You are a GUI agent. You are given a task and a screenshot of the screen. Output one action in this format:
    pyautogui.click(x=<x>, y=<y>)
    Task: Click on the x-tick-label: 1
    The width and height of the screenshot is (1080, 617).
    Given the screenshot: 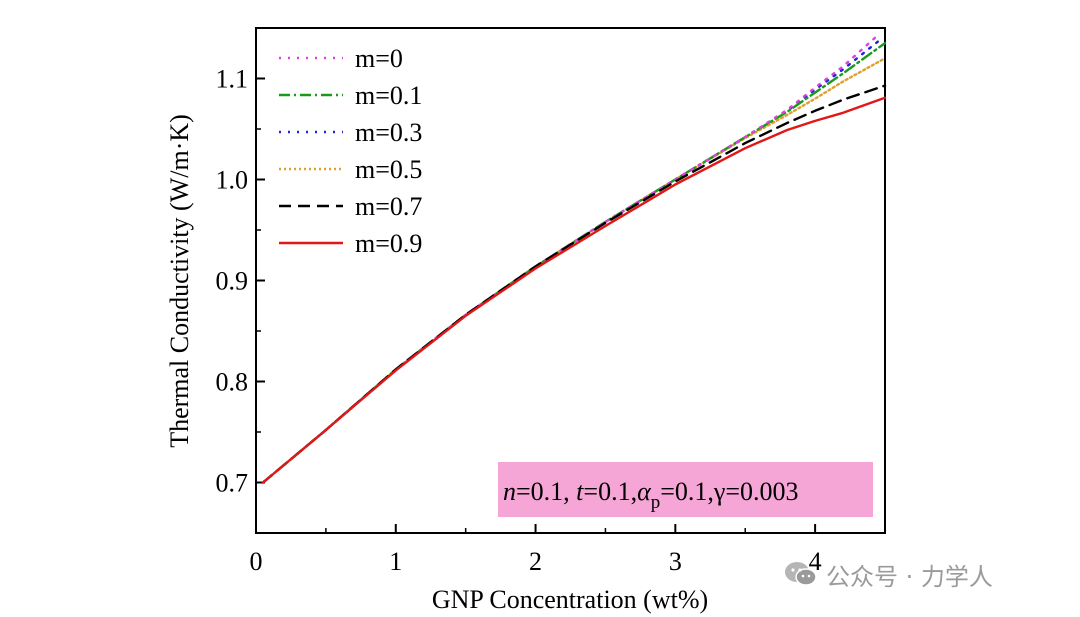 What is the action you would take?
    pyautogui.click(x=395, y=561)
    